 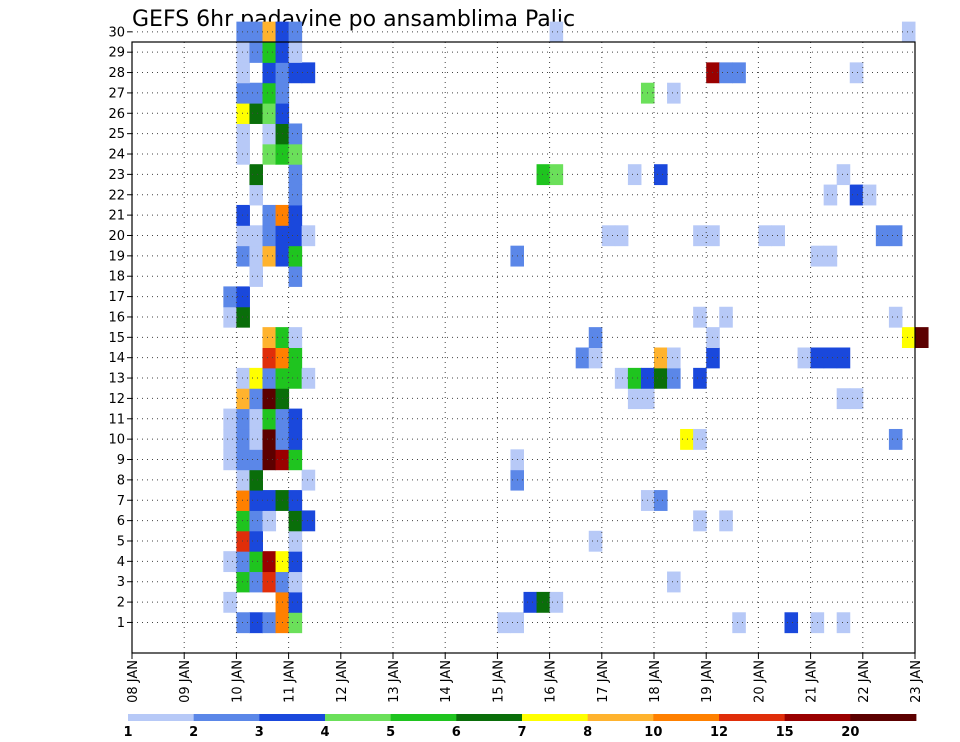 I want to click on colorbar-label: 4, so click(x=324, y=732).